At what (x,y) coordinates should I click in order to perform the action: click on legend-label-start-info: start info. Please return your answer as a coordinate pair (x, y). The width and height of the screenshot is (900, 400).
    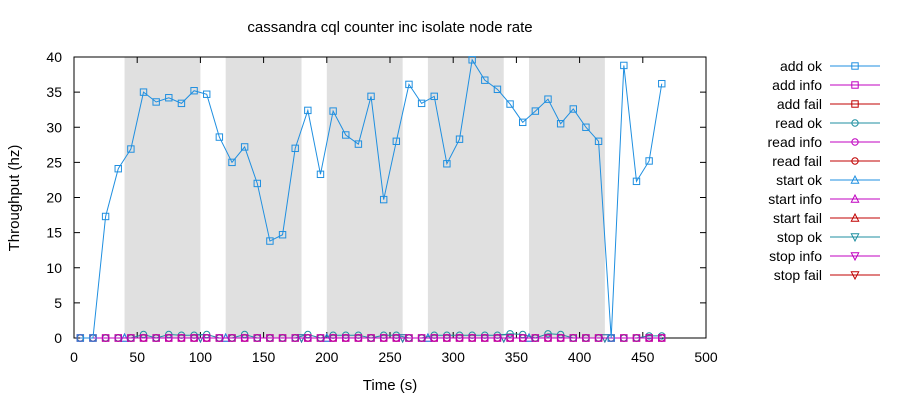
    Looking at the image, I should click on (795, 199).